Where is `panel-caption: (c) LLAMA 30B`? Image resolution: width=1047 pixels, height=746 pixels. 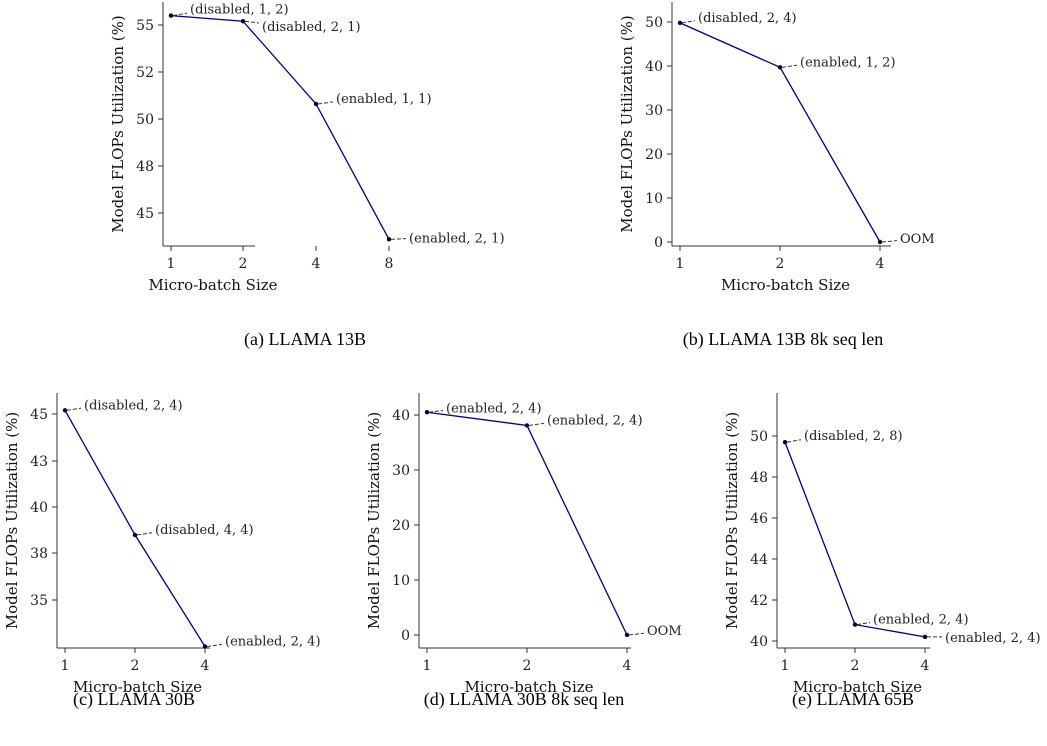 panel-caption: (c) LLAMA 30B is located at coordinates (134, 699).